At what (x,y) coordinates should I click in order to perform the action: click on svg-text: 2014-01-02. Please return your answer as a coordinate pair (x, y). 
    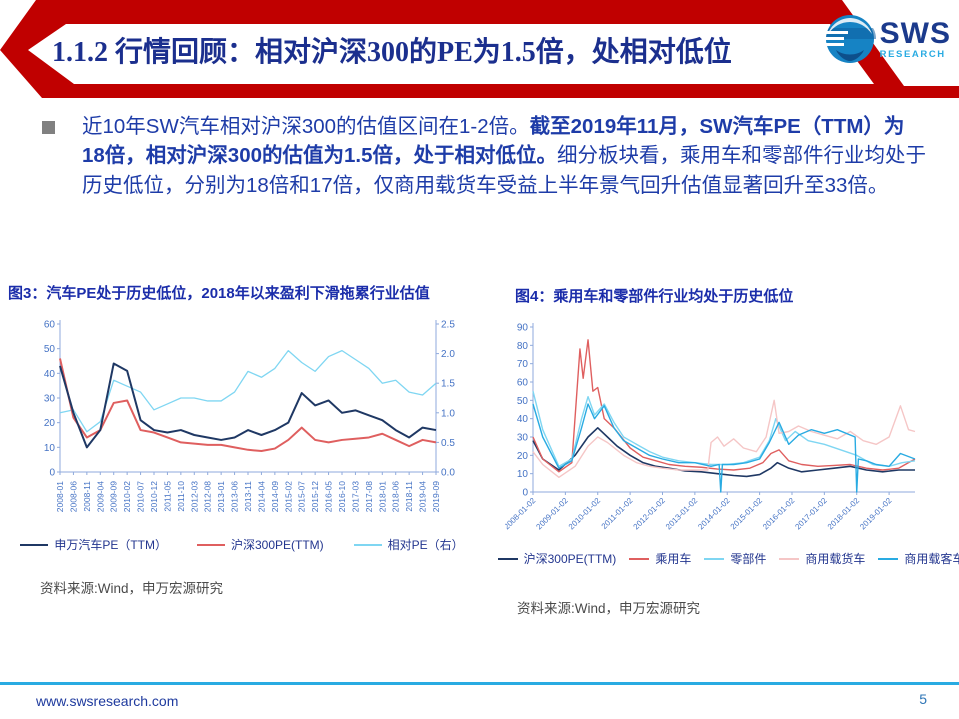
    Looking at the image, I should click on (714, 514).